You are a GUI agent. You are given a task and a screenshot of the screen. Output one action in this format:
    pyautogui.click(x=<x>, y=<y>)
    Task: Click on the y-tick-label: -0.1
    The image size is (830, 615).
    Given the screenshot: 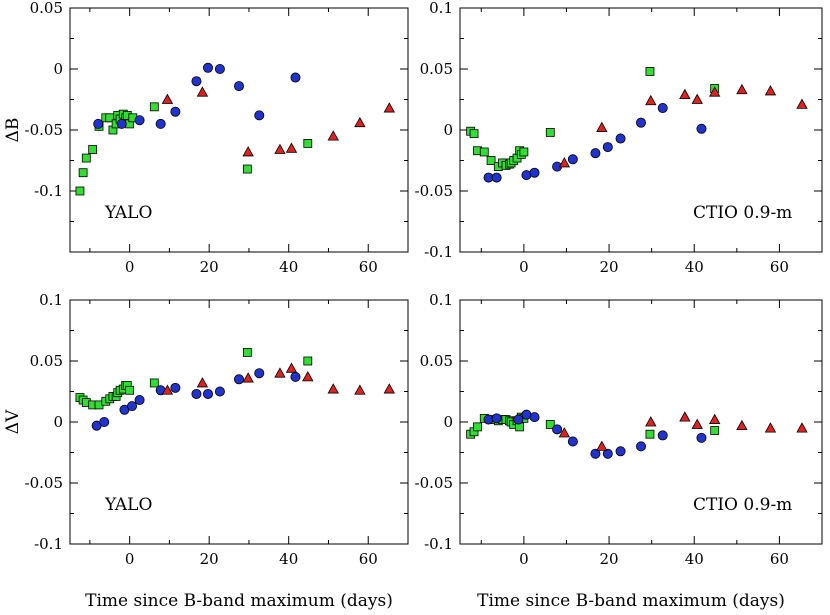 What is the action you would take?
    pyautogui.click(x=48, y=544)
    